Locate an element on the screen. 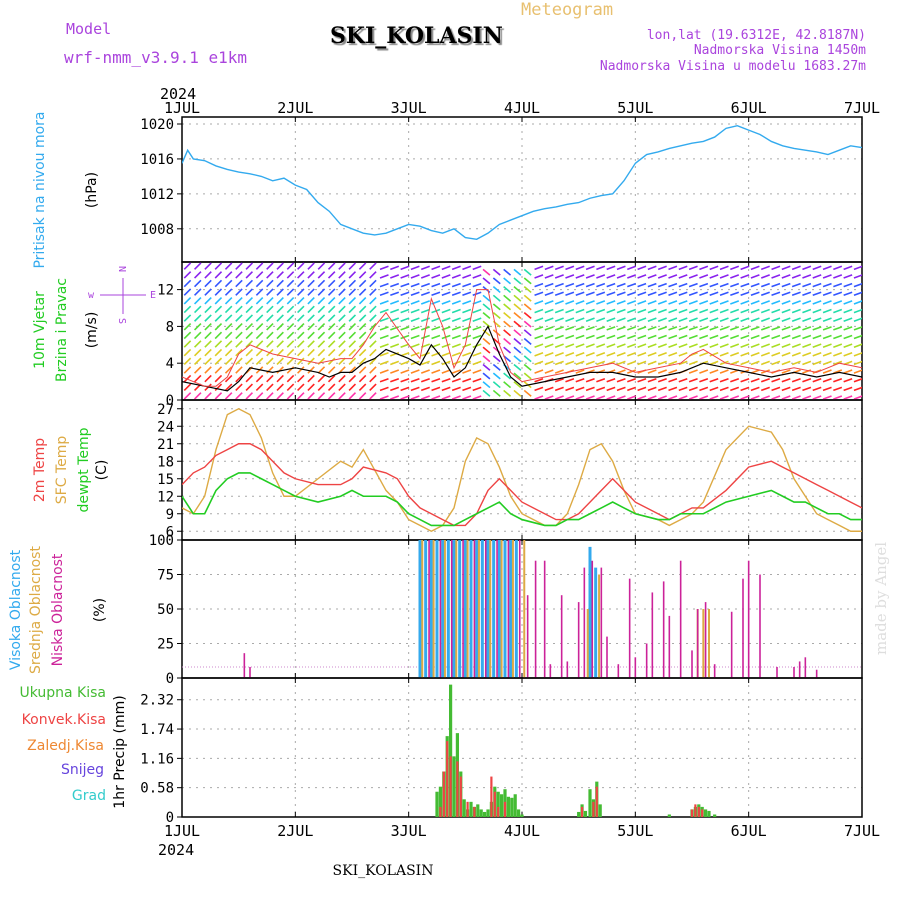  panel-frame is located at coordinates (522, 747).